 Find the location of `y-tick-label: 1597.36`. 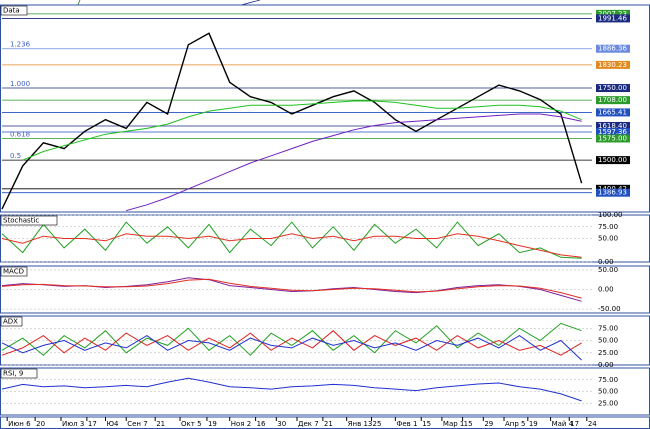

y-tick-label: 1597.36 is located at coordinates (612, 132).